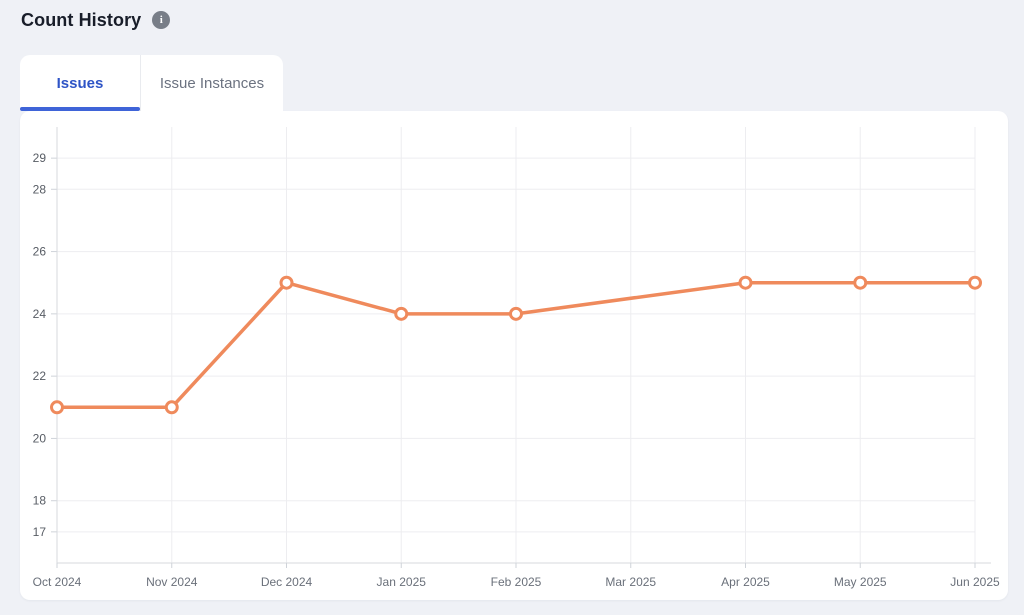  Describe the element at coordinates (40, 438) in the screenshot. I see `y-axis-label: 20` at that location.